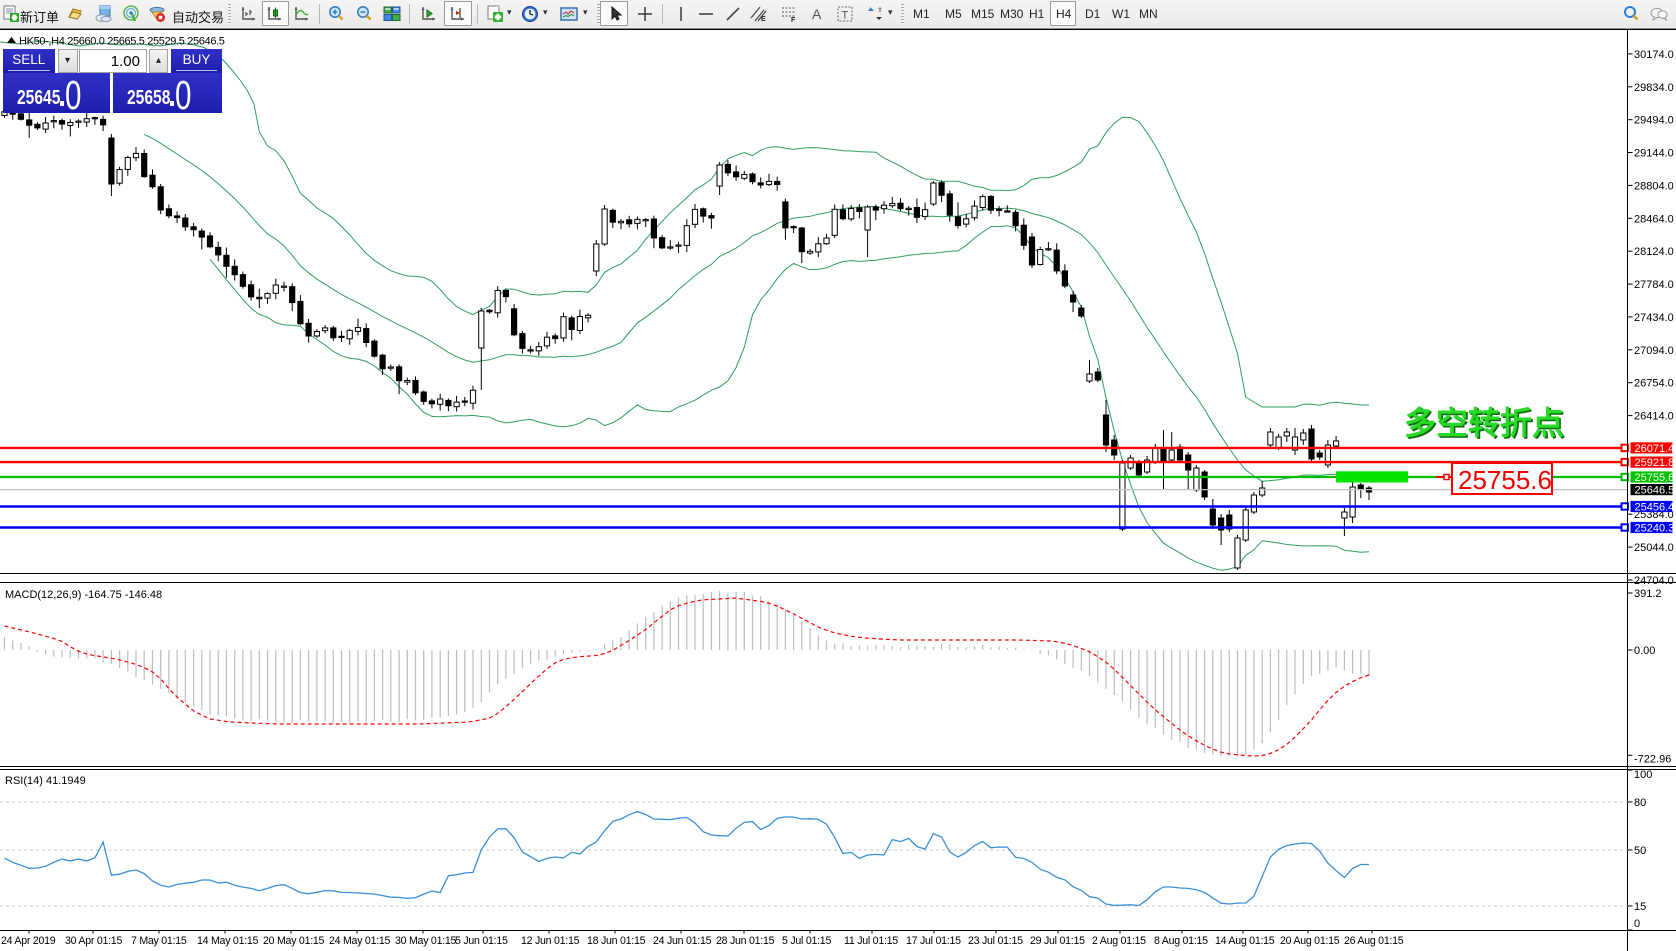  Describe the element at coordinates (1655, 529) in the screenshot. I see `svg-text: 25240.3` at that location.